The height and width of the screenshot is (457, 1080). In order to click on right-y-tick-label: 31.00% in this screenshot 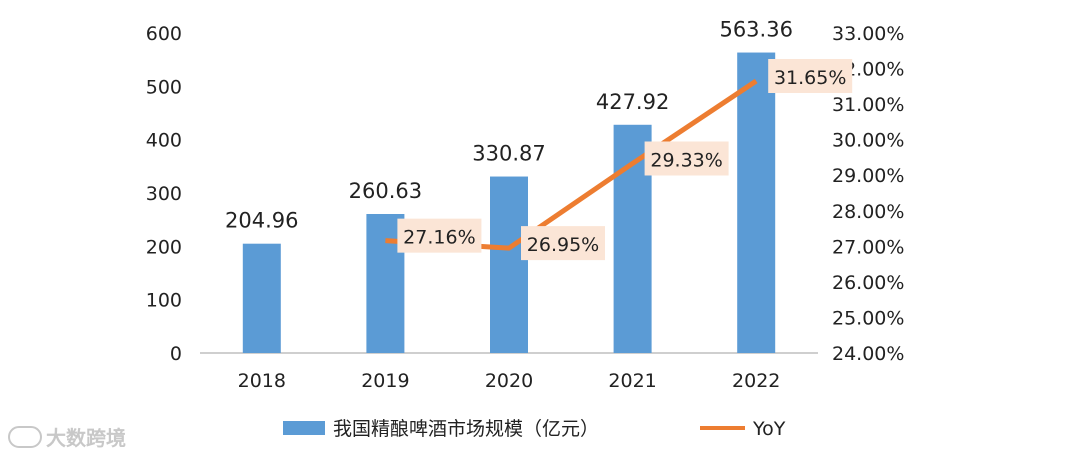, I will do `click(868, 105)`.